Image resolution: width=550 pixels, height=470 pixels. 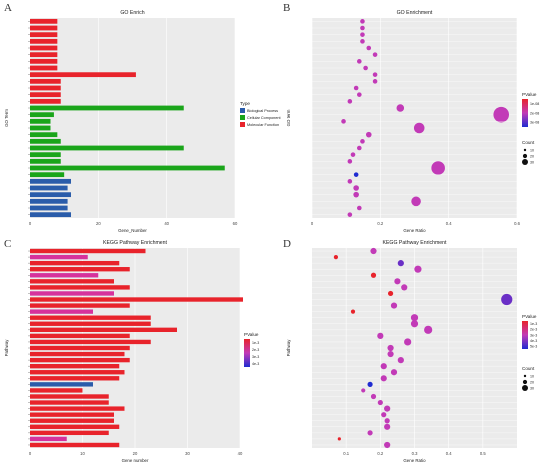 What do you see at coordinates (6, 118) in the screenshot?
I see `panel-a-y-axis-label: GO Term` at bounding box center [6, 118].